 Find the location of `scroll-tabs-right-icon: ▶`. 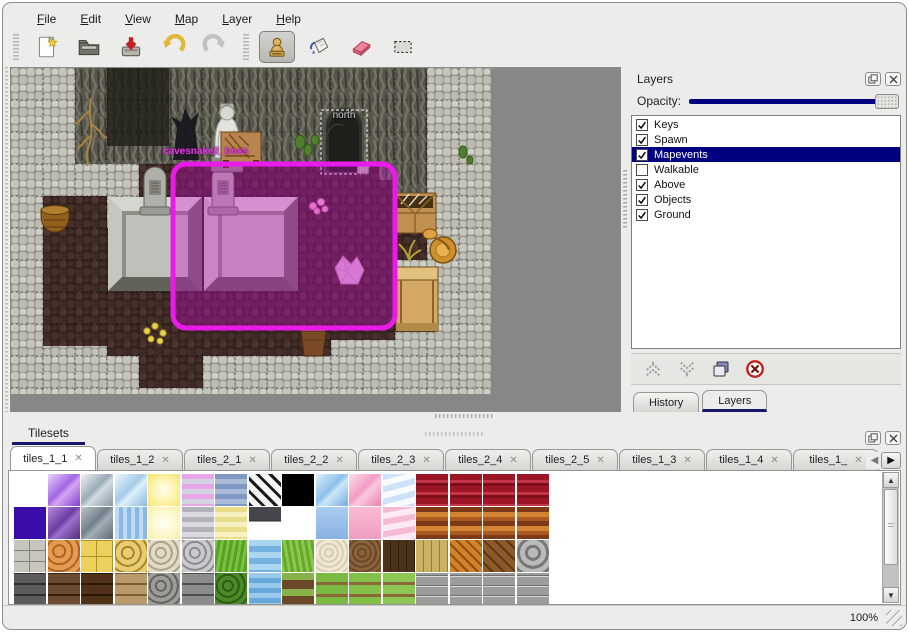

scroll-tabs-right-icon: ▶ is located at coordinates (891, 460).